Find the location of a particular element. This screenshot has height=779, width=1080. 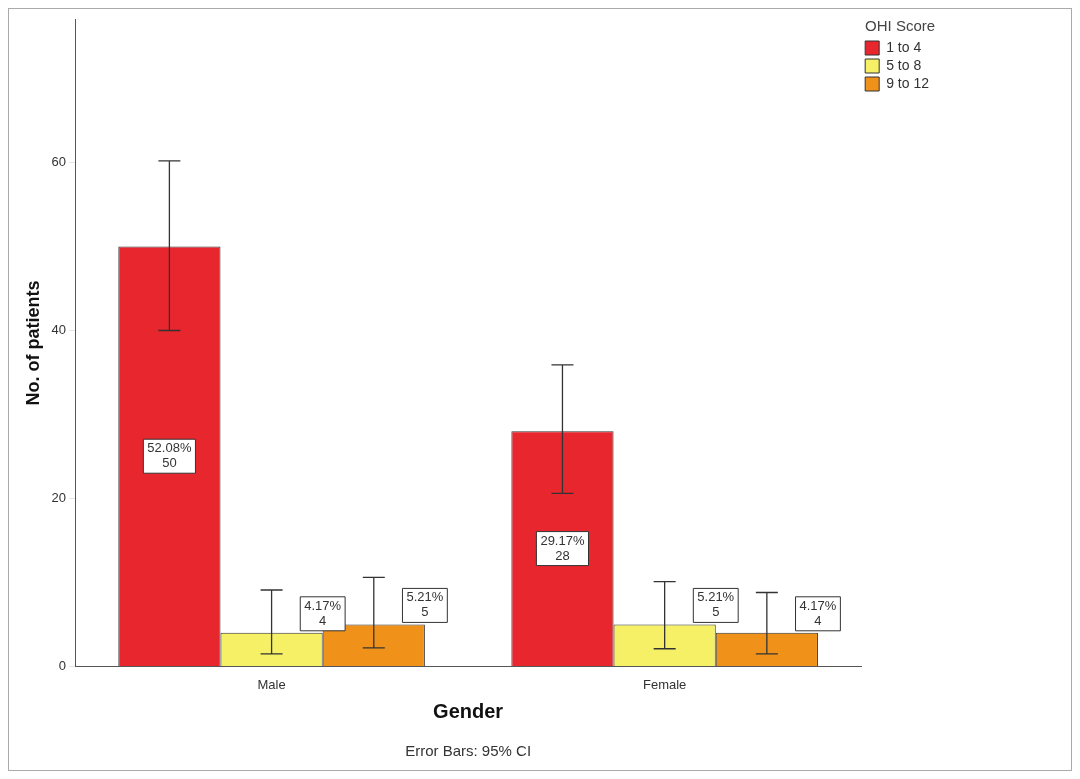

legend-label: 9 to 12 is located at coordinates (908, 82).